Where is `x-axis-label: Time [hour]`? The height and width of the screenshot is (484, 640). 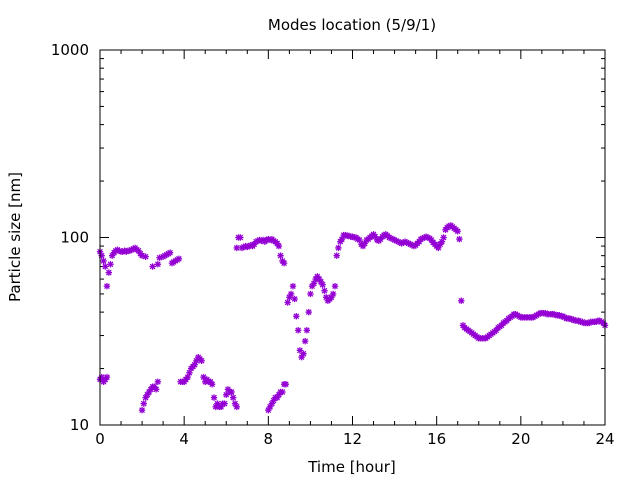 x-axis-label: Time [hour] is located at coordinates (351, 467).